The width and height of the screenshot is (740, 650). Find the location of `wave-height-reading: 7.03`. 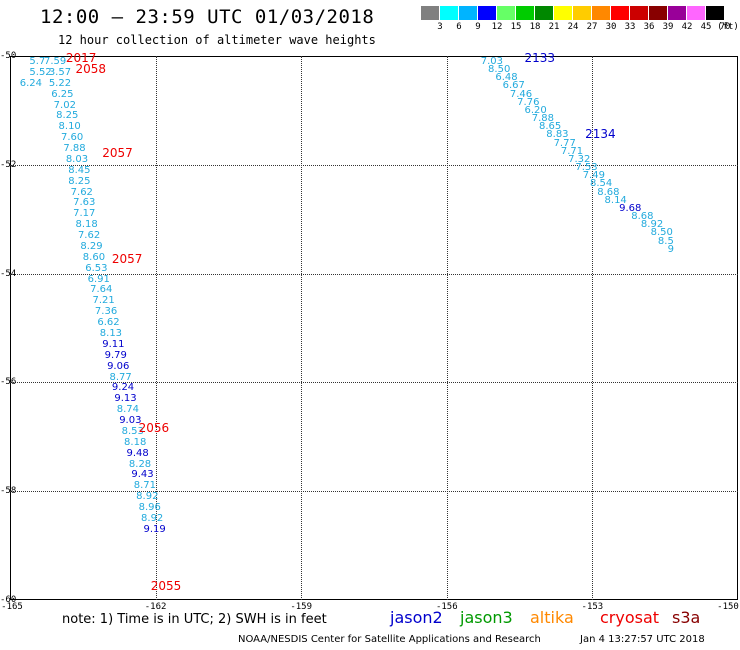

wave-height-reading: 7.03 is located at coordinates (492, 61).